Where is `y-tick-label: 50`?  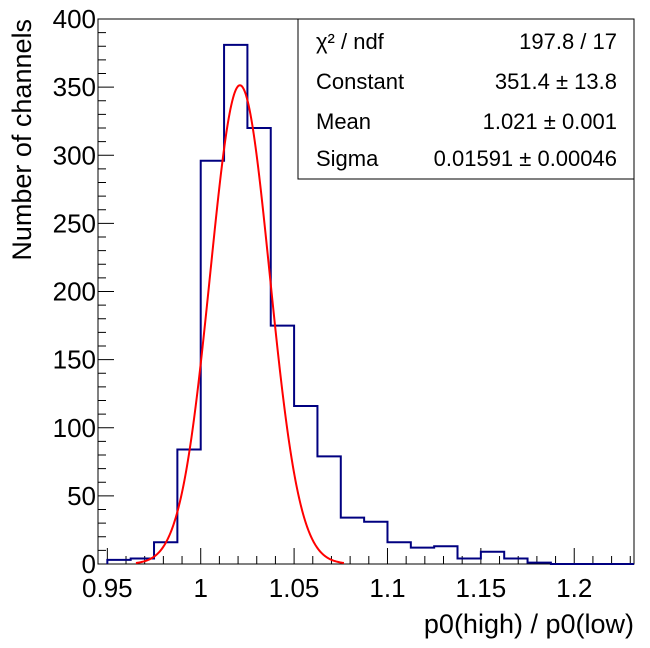 y-tick-label: 50 is located at coordinates (81, 496).